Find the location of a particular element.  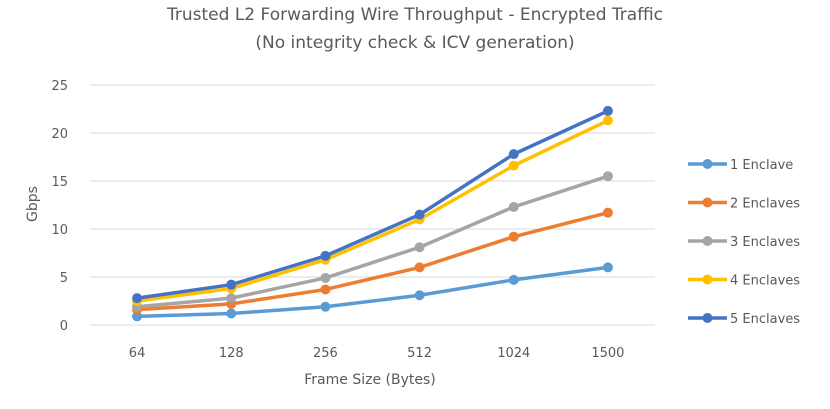

legend-item: 2 Enclaves is located at coordinates (744, 204).